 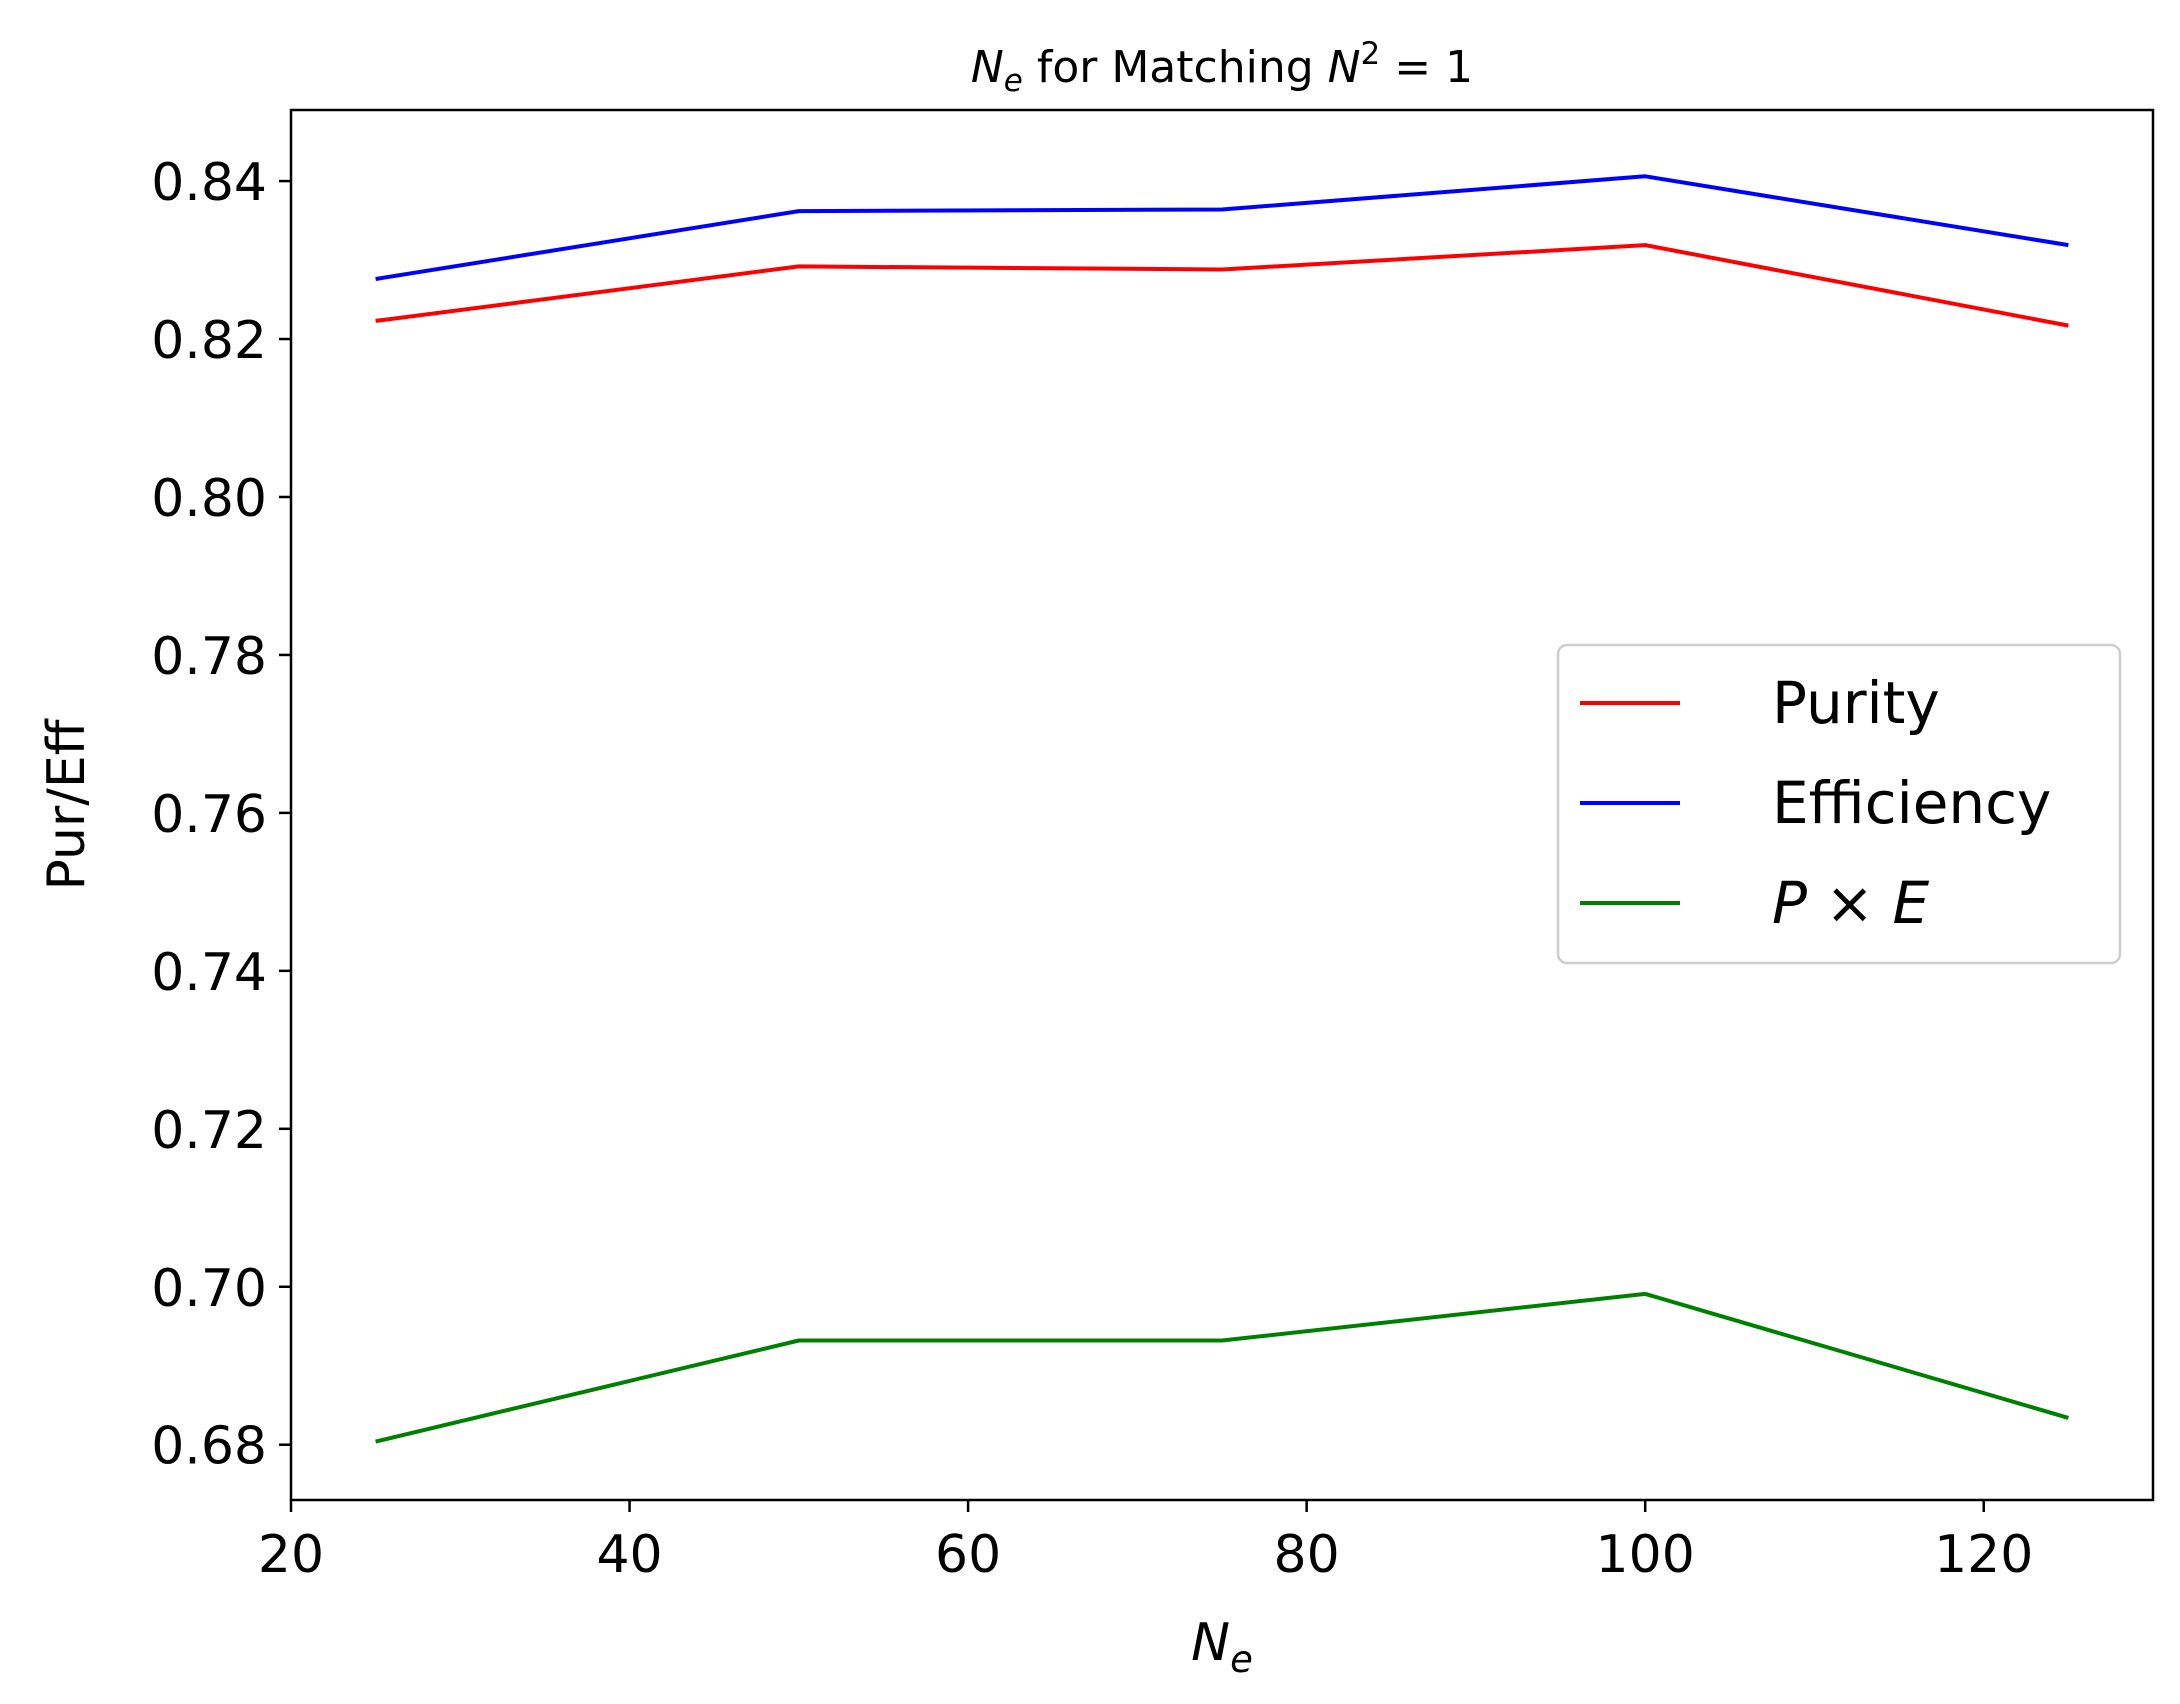 I want to click on legend-label: Purity, so click(x=1856, y=703).